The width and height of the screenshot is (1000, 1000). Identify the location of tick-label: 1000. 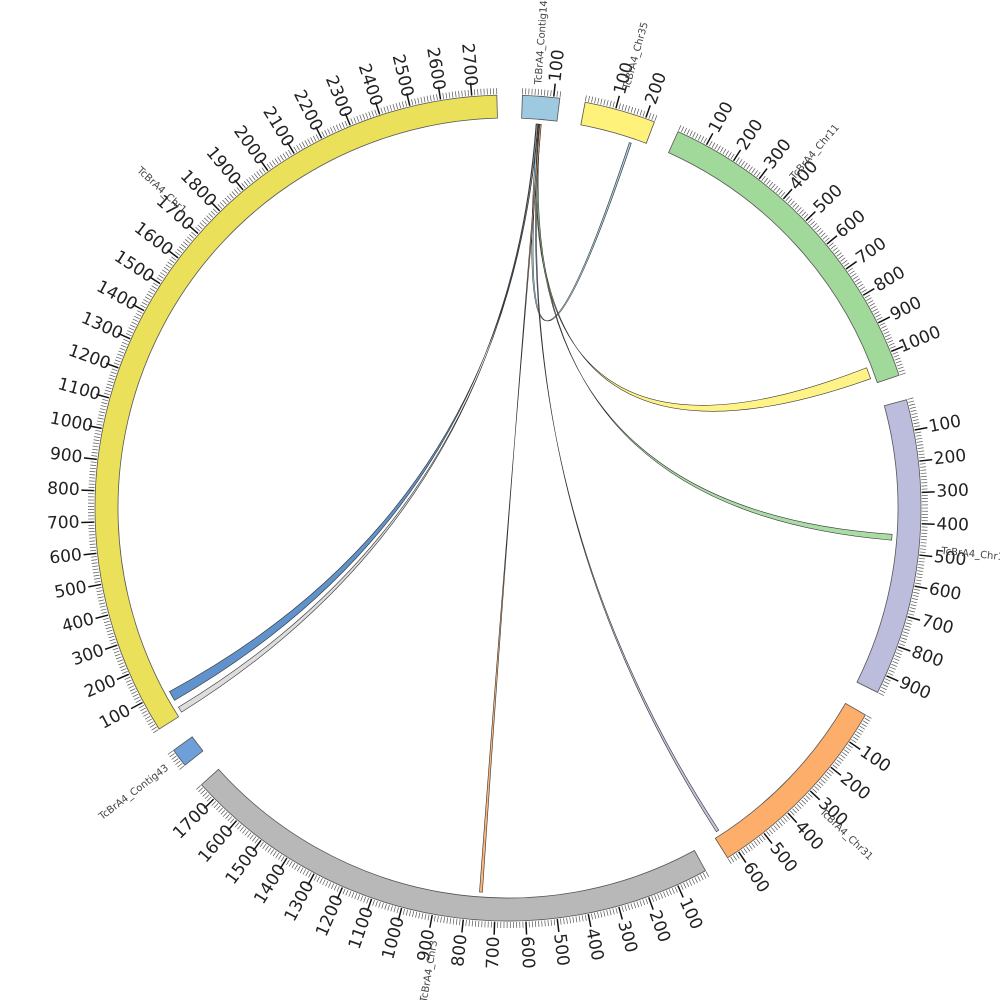
(920, 339).